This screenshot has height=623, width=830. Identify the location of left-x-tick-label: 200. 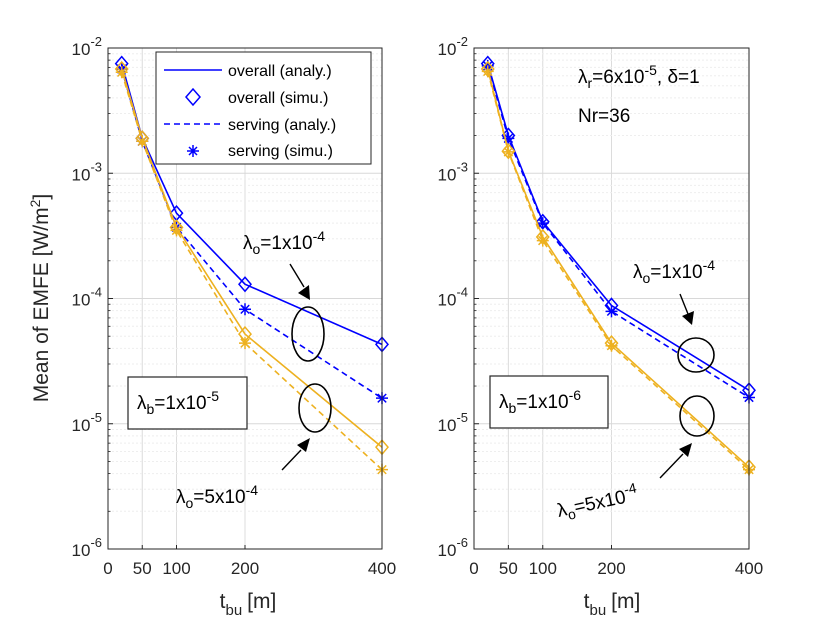
(245, 568).